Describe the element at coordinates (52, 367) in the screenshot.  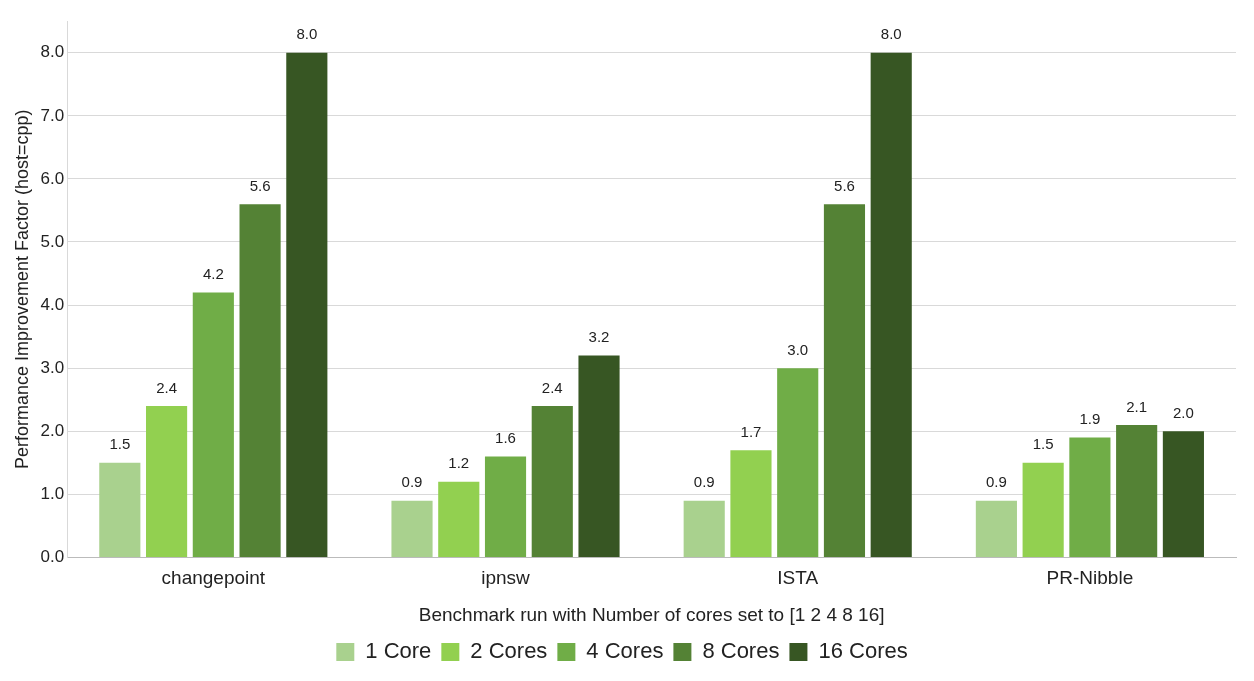
I see `y-tick-label: 3.0` at that location.